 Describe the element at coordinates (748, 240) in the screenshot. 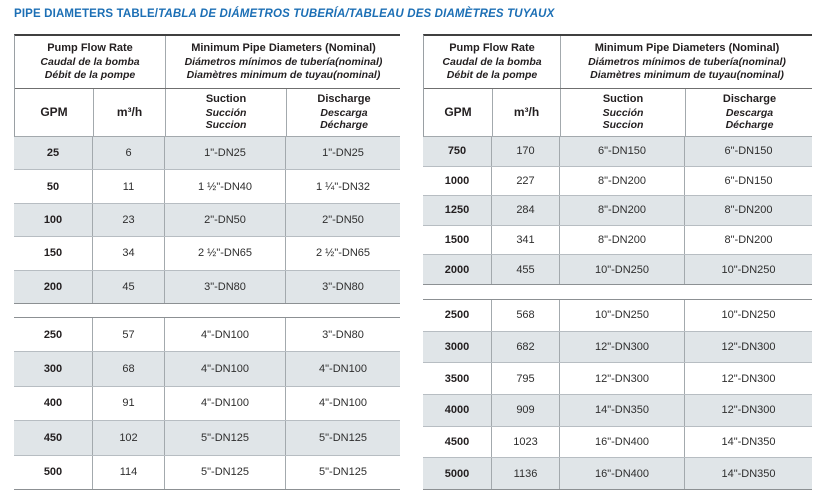

I see `discharge-cell: 8"-DN200` at that location.